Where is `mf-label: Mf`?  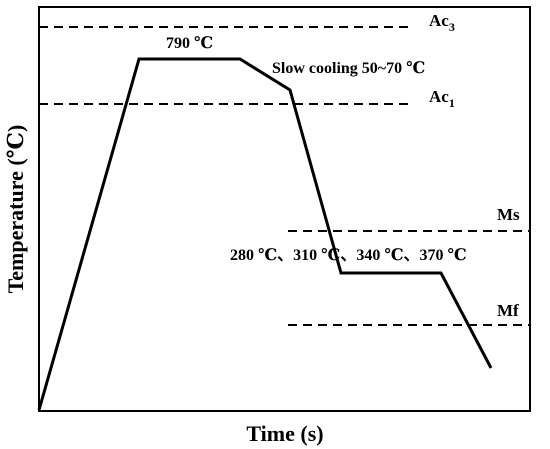
mf-label: Mf is located at coordinates (508, 310).